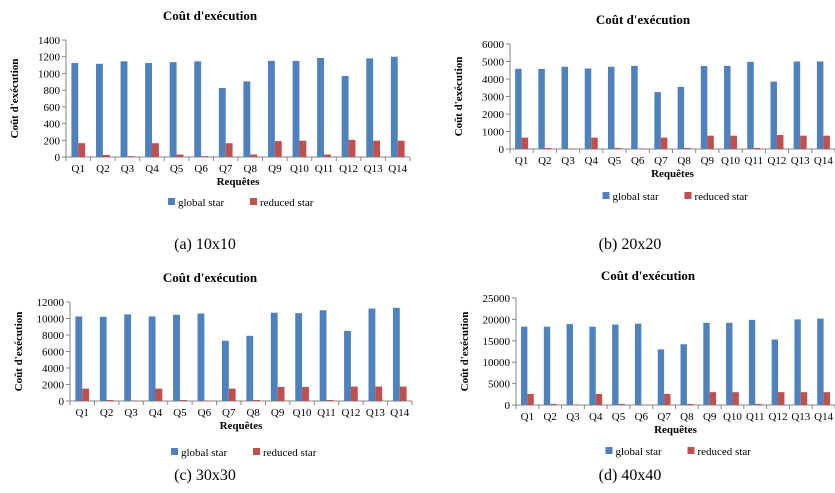  What do you see at coordinates (775, 372) in the screenshot?
I see `bar-global-star-Q12` at bounding box center [775, 372].